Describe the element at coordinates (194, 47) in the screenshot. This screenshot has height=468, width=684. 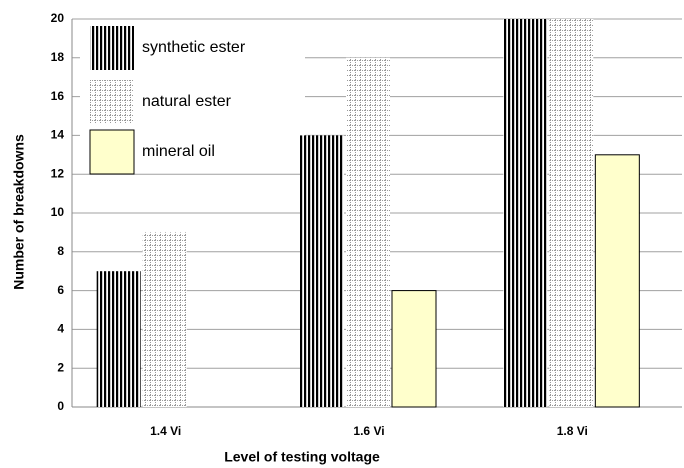
I see `legend-label: synthetic ester` at that location.